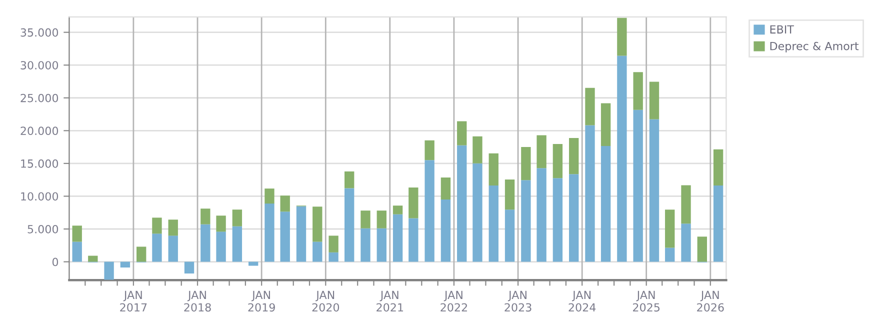 This screenshot has width=876, height=313. What do you see at coordinates (782, 29) in the screenshot?
I see `legend-label: EBIT` at bounding box center [782, 29].